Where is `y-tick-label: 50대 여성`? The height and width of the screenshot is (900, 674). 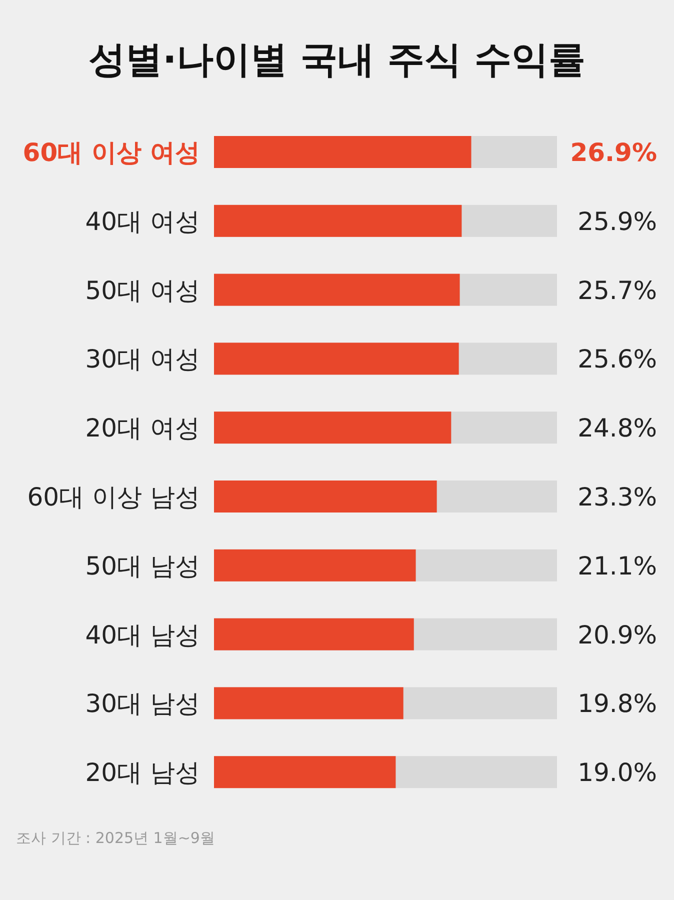
y-tick-label: 50대 여성 is located at coordinates (142, 290).